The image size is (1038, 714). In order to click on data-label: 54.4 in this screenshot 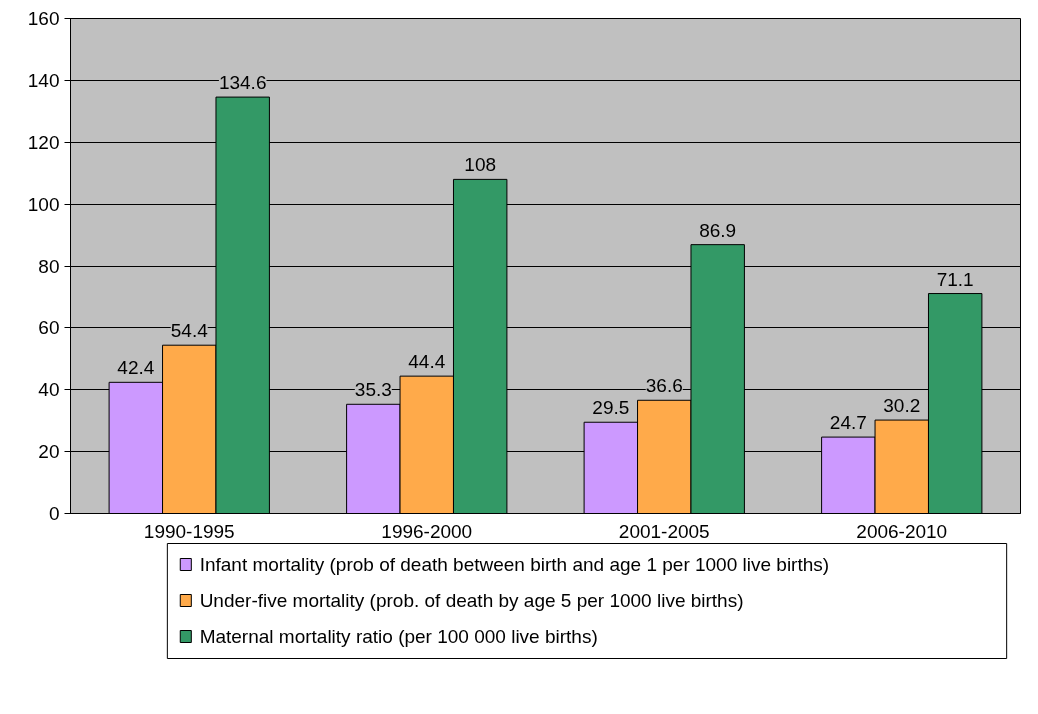, I will do `click(189, 331)`.